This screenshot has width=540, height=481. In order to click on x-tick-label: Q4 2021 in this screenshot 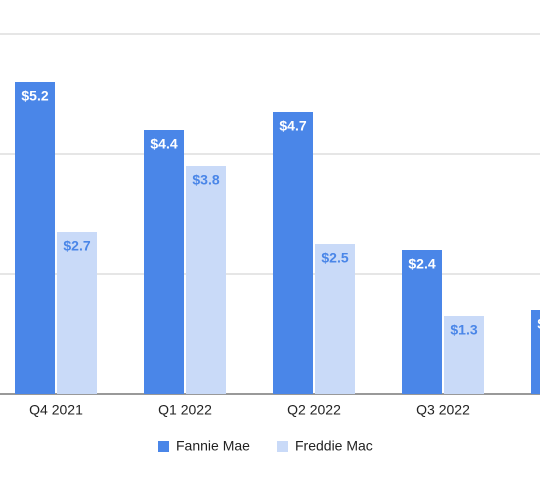, I will do `click(56, 410)`.